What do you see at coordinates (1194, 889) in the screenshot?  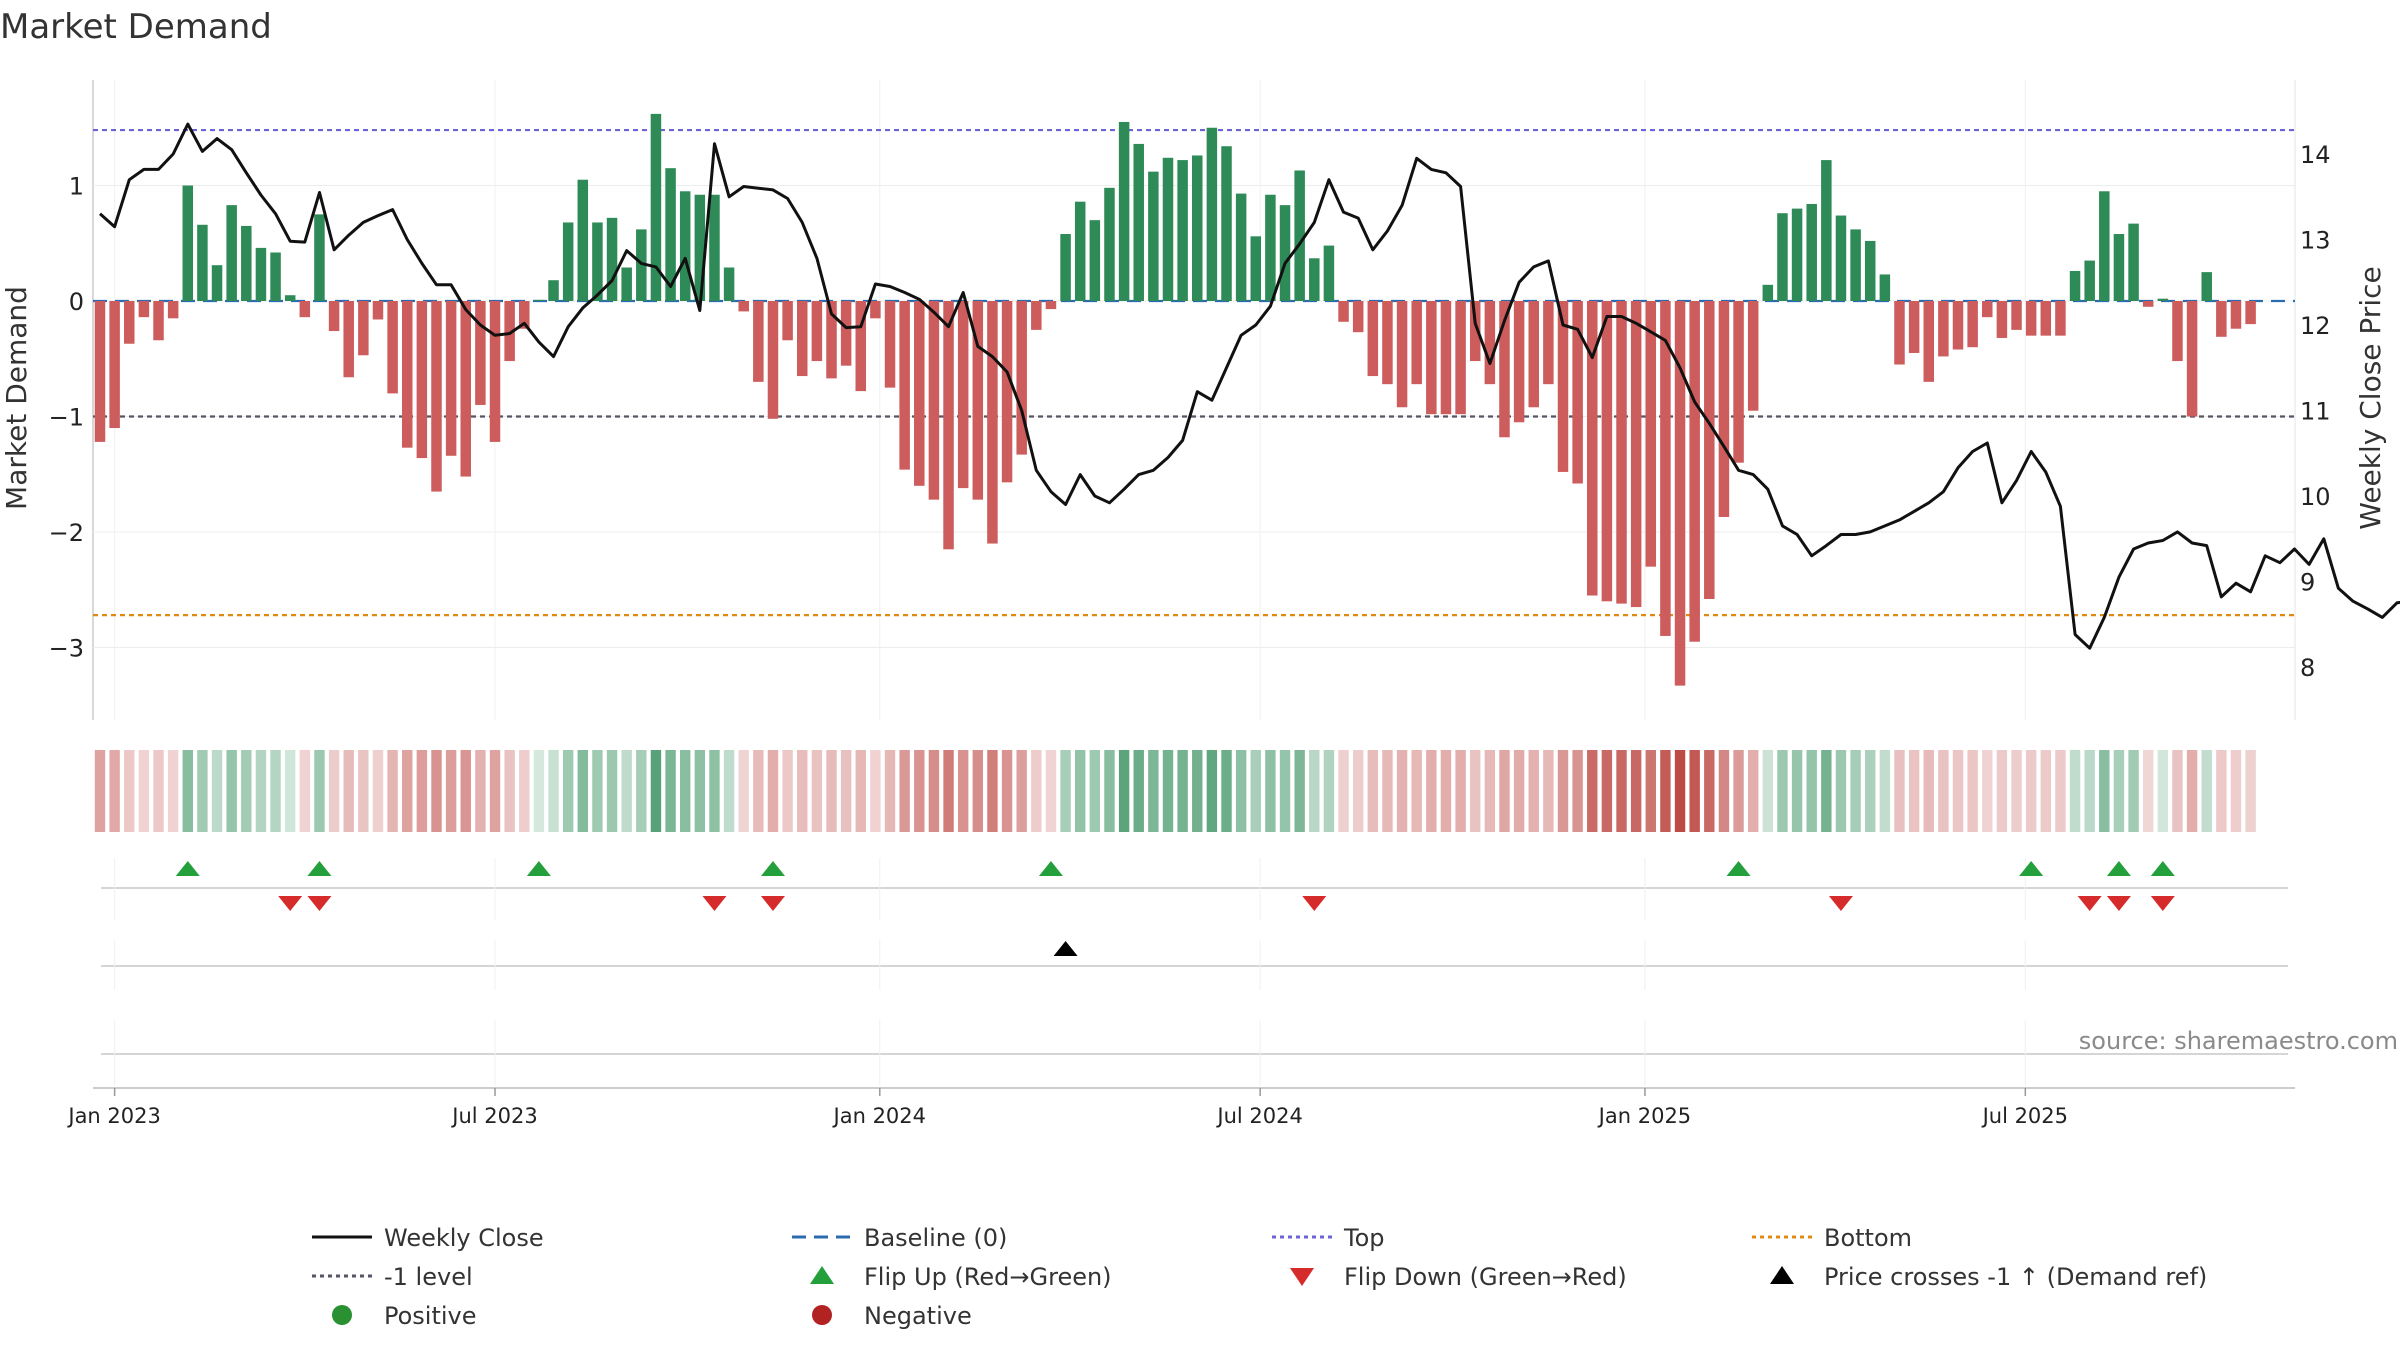 I see `flip-markers-panel` at bounding box center [1194, 889].